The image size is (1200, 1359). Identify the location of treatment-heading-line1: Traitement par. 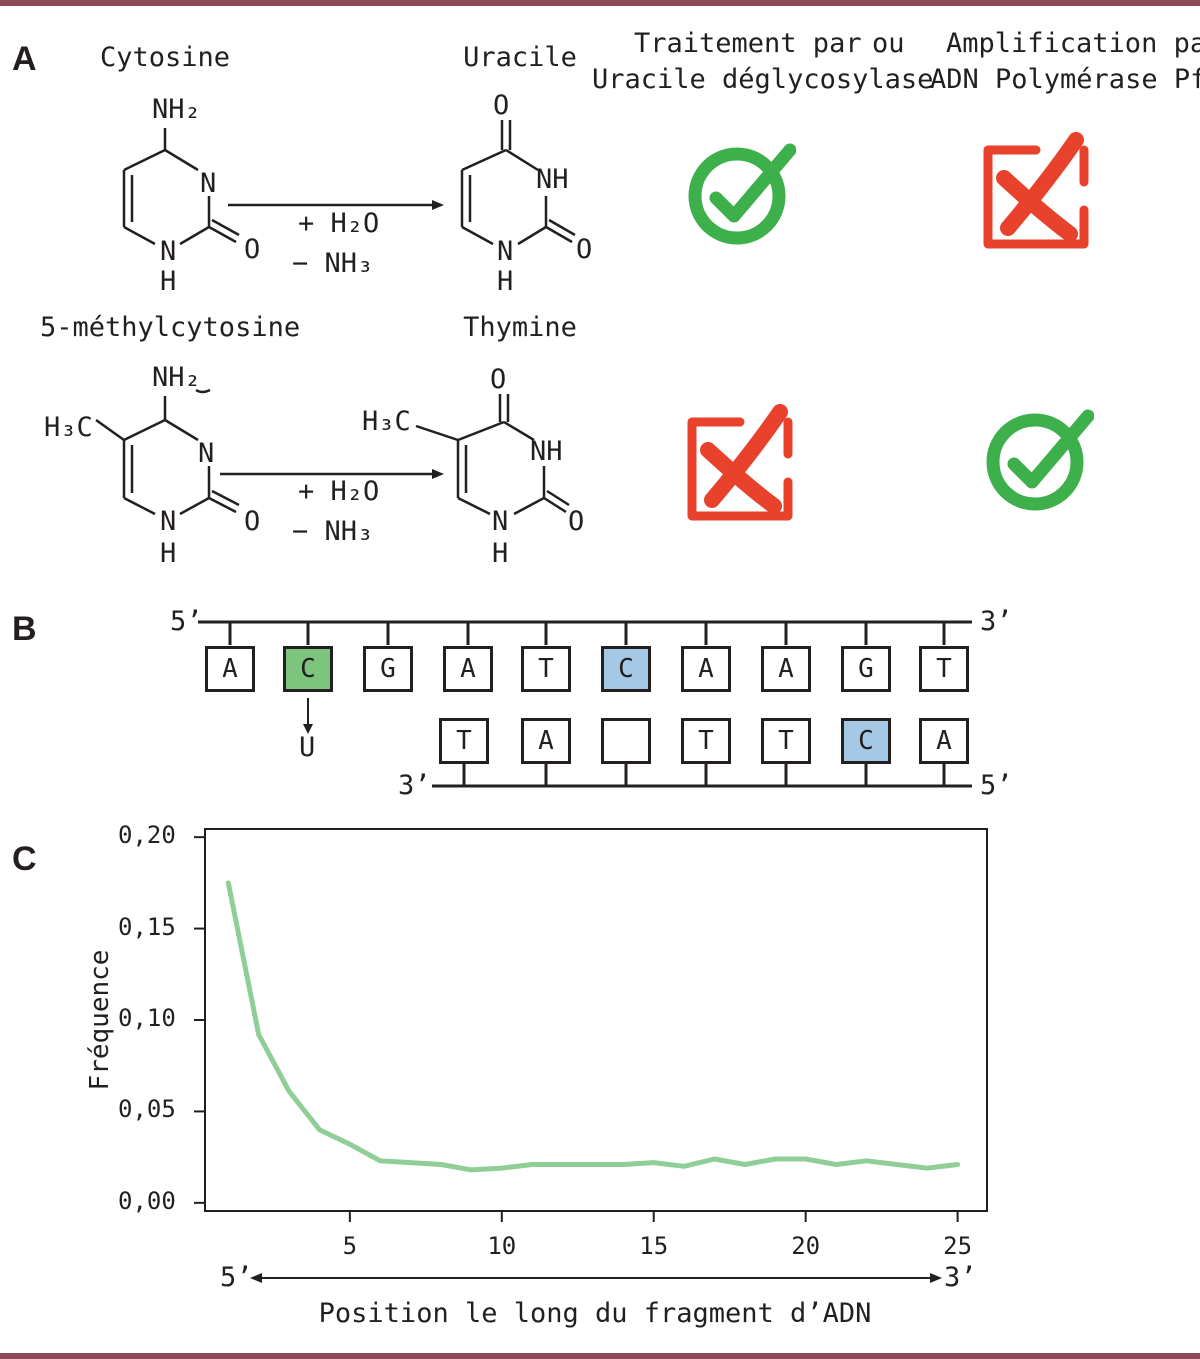
(748, 43).